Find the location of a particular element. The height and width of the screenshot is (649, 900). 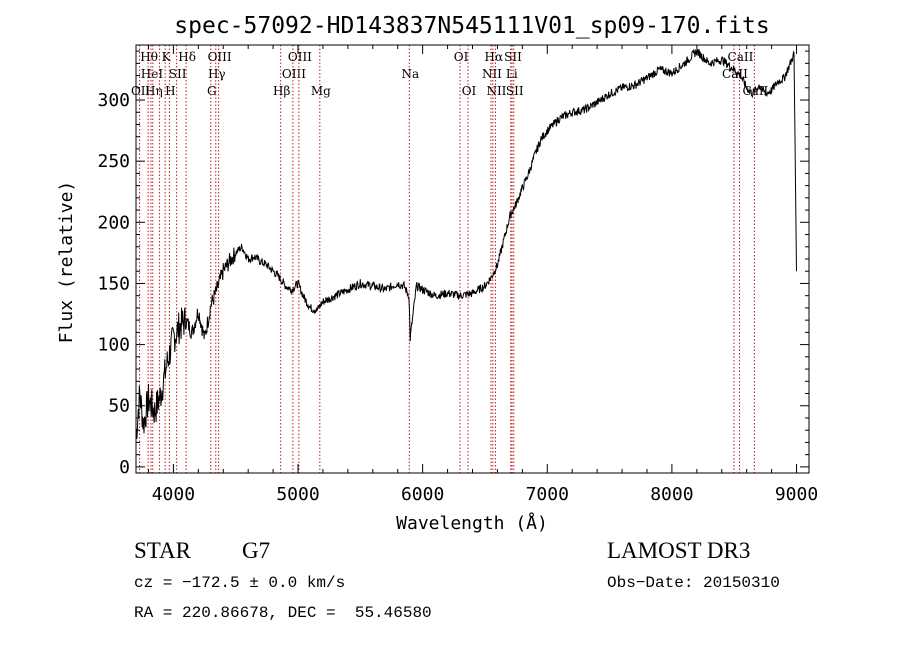

x-tick-label: 7000 is located at coordinates (547, 494).